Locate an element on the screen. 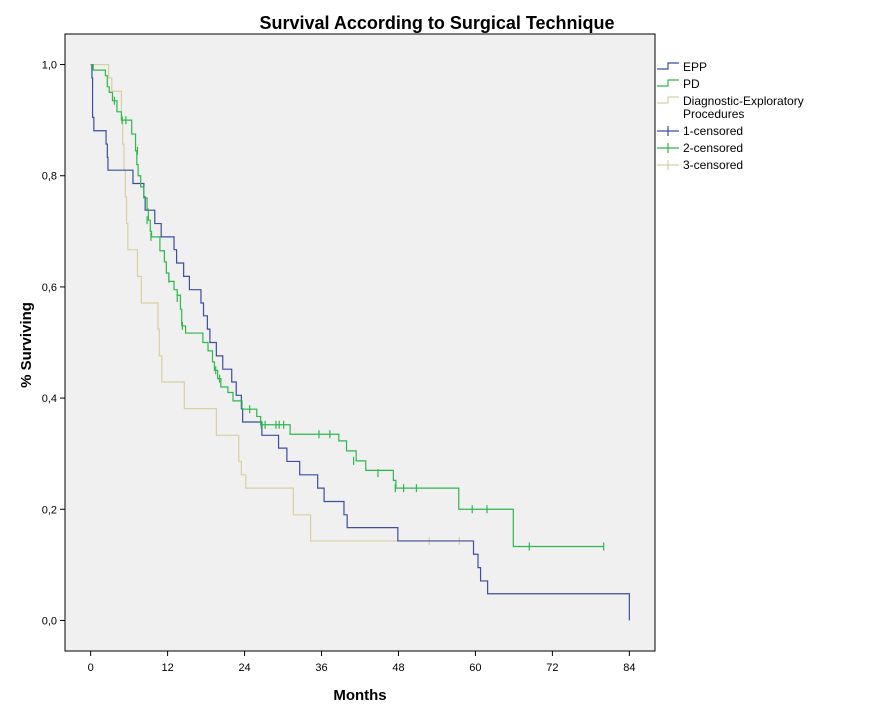 This screenshot has width=875, height=720. legend-label: 1-censored is located at coordinates (713, 131).